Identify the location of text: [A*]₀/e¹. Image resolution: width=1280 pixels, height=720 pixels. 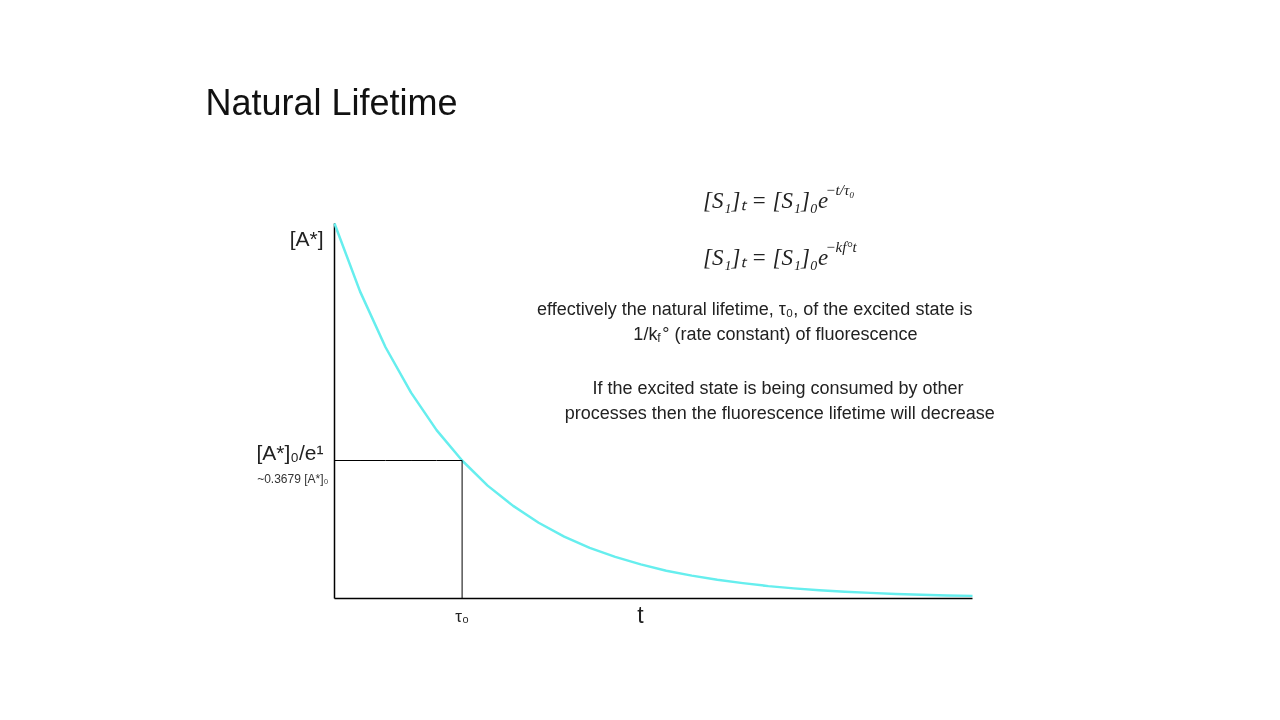
(290, 452).